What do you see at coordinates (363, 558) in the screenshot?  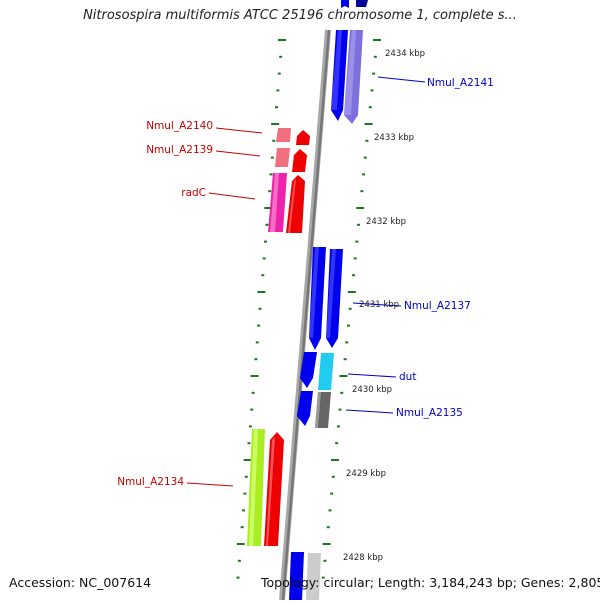 I see `scale-label-2428: 2428 kbp` at bounding box center [363, 558].